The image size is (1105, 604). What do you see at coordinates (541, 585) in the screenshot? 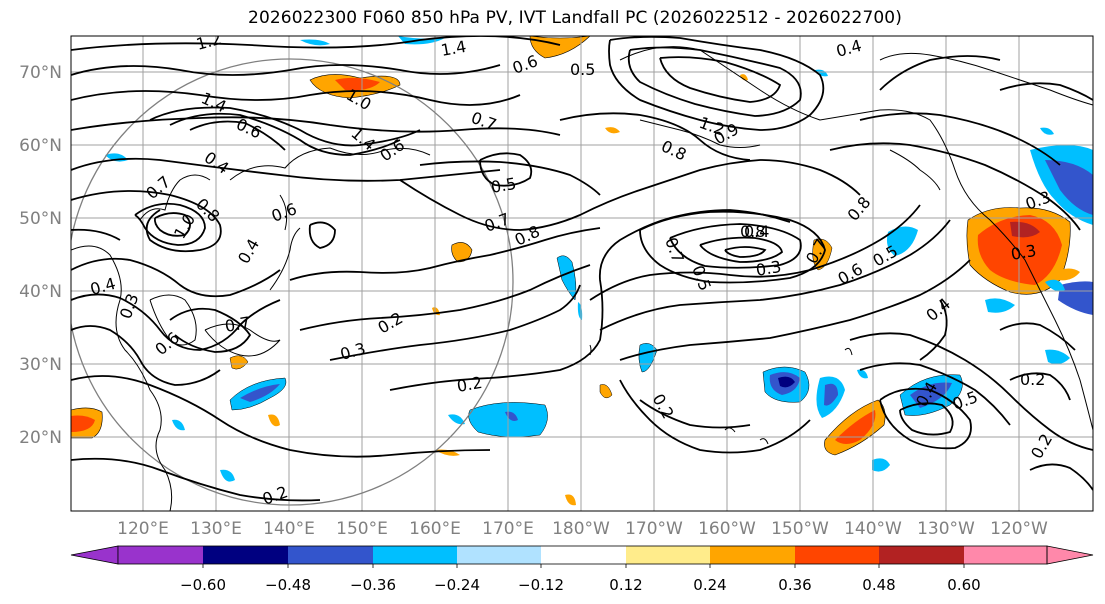
I see `colorbar-tick-label: −0.12` at bounding box center [541, 585].